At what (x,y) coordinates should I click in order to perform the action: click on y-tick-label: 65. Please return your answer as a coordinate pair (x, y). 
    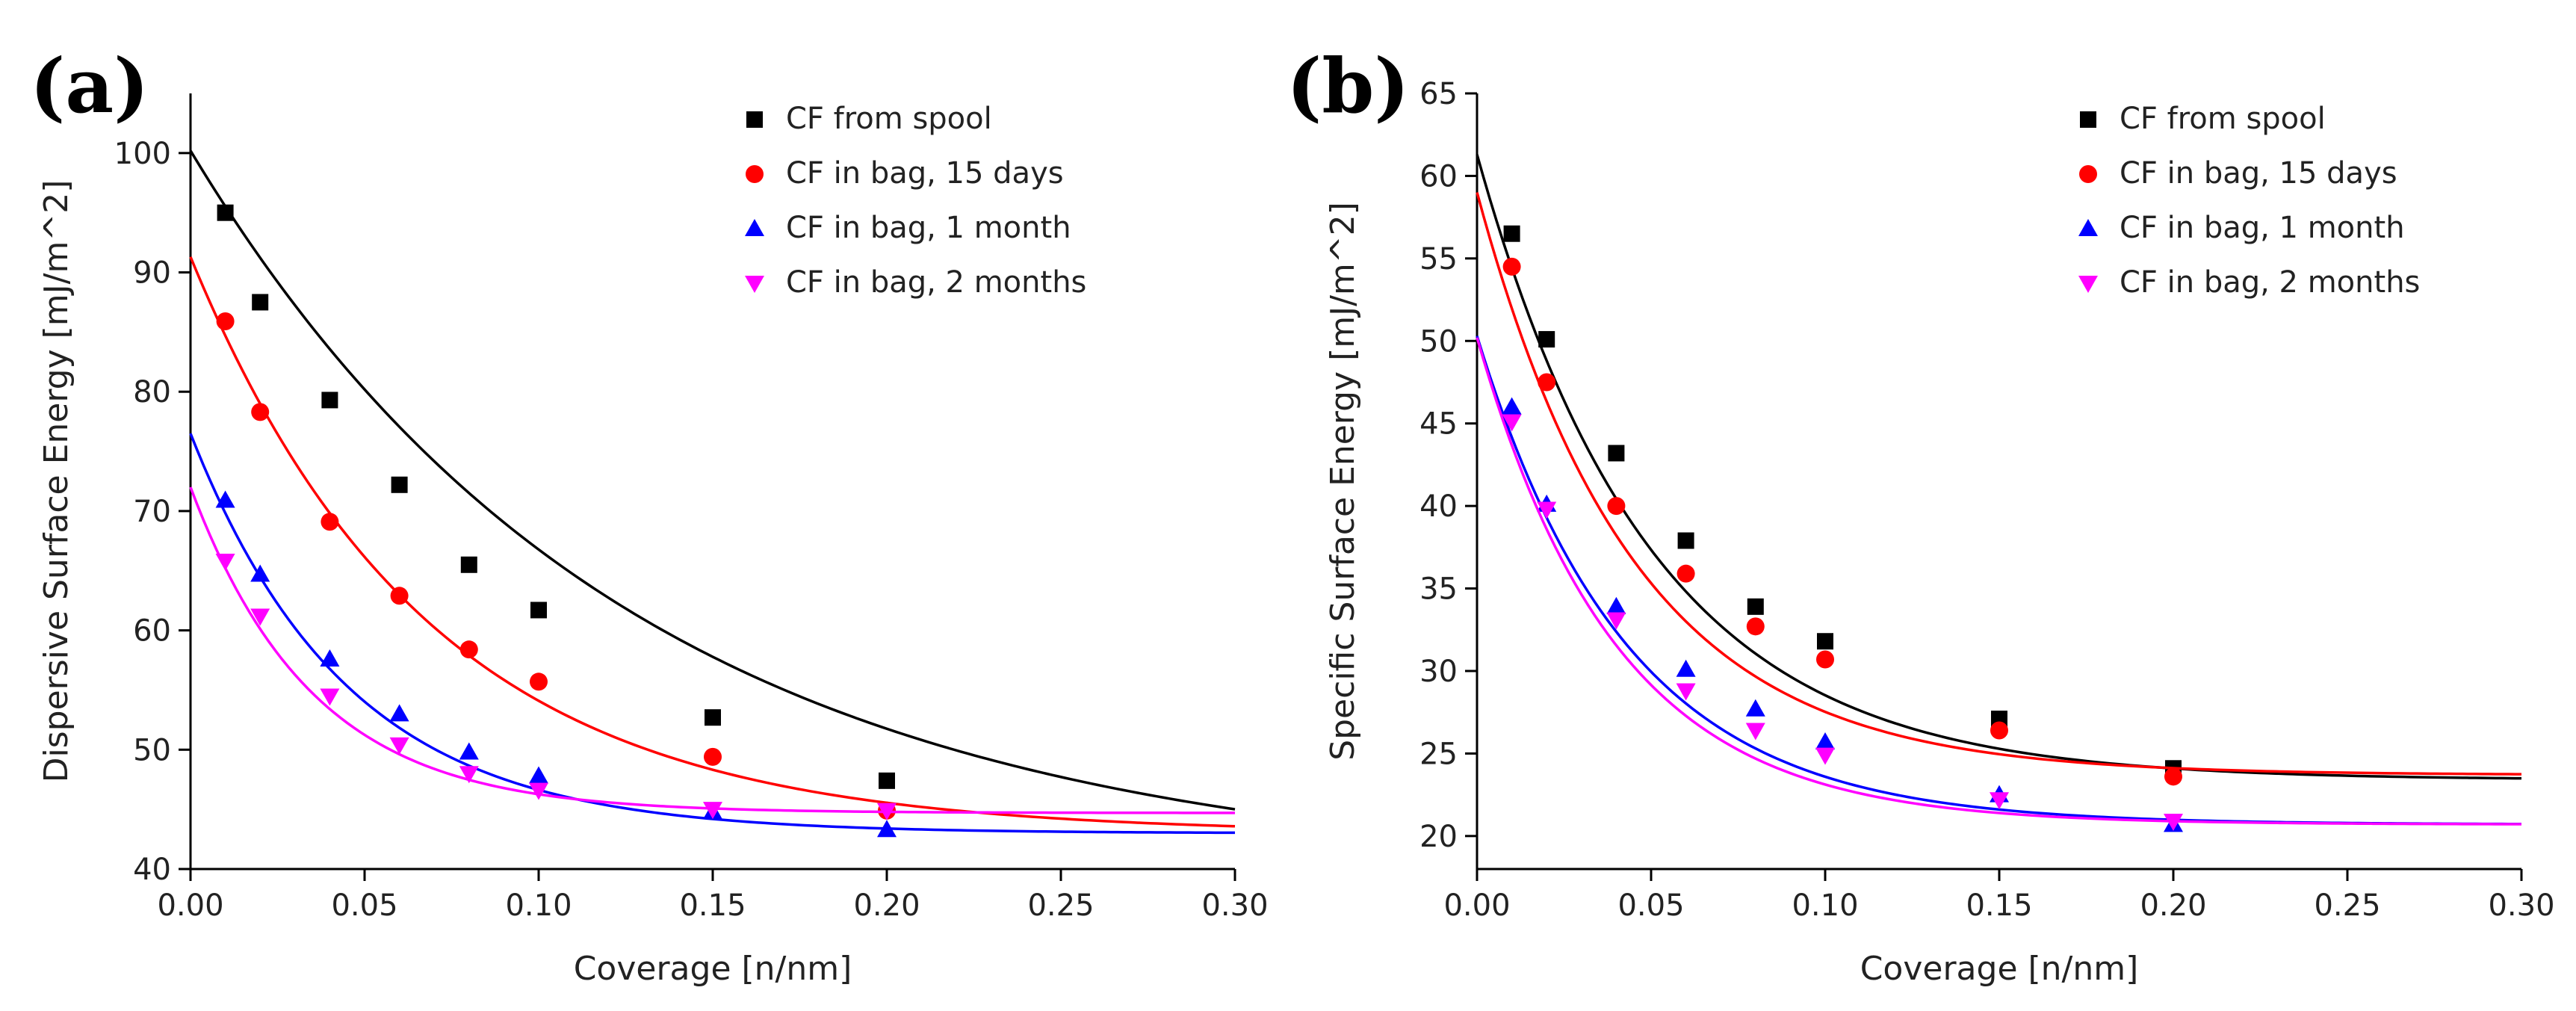
    Looking at the image, I should click on (1438, 94).